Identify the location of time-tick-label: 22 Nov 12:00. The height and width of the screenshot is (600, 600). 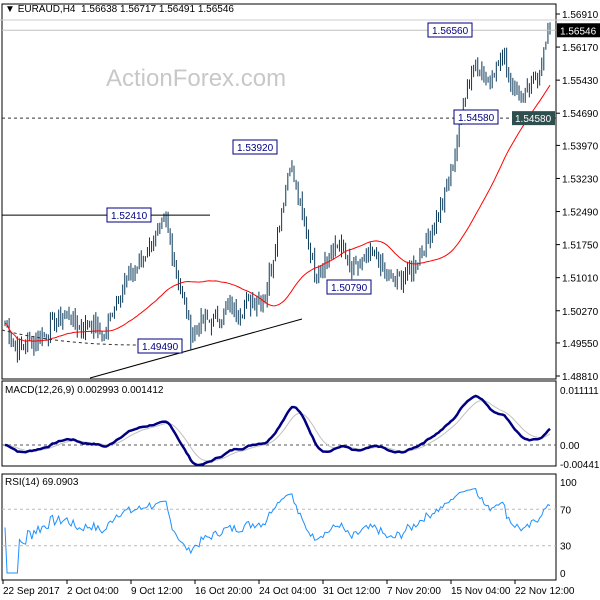
(545, 591).